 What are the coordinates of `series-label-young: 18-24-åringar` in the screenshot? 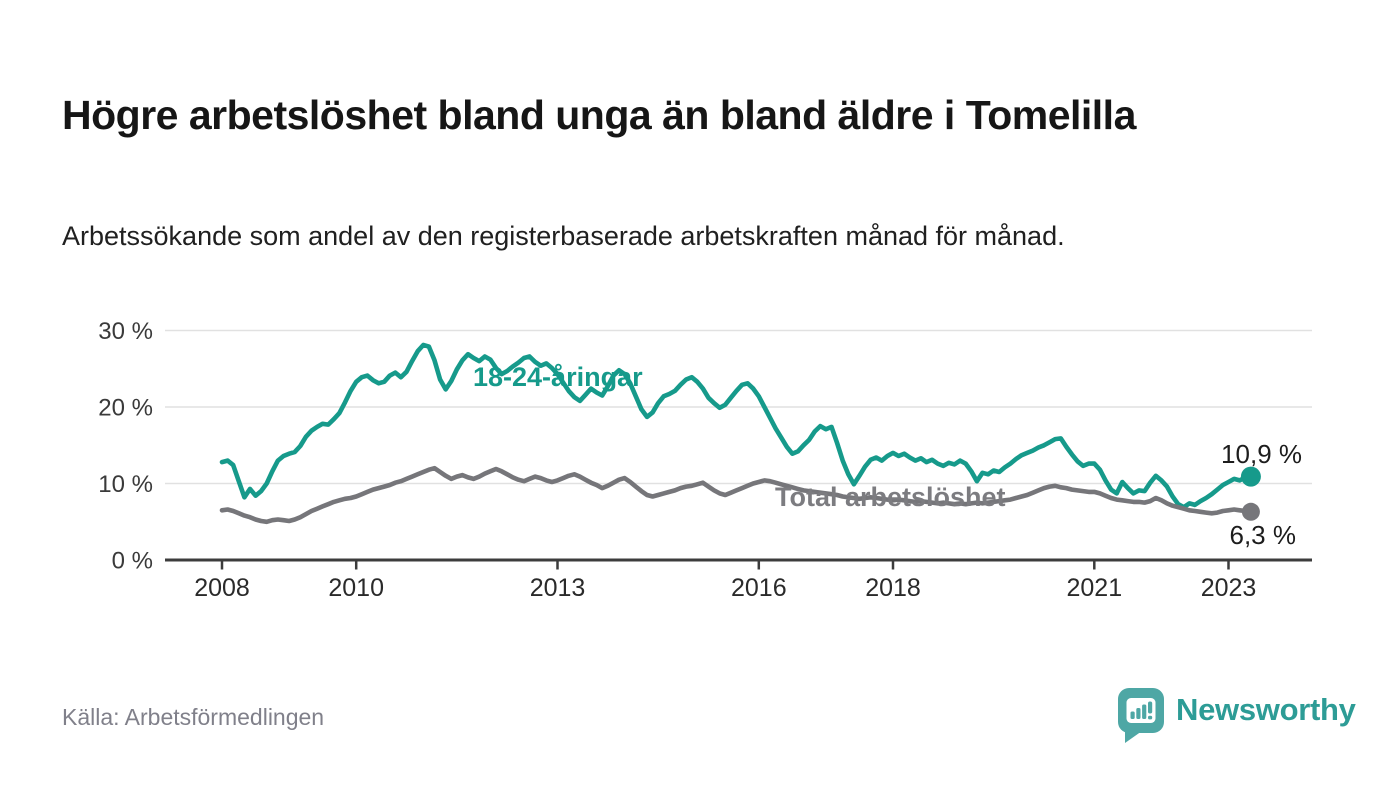 It's located at (558, 377).